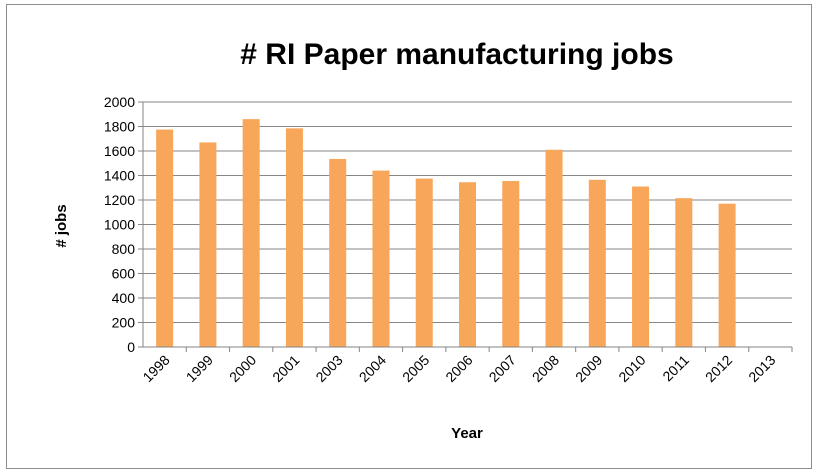  Describe the element at coordinates (631, 368) in the screenshot. I see `x-tick-label-2010: 2010` at that location.